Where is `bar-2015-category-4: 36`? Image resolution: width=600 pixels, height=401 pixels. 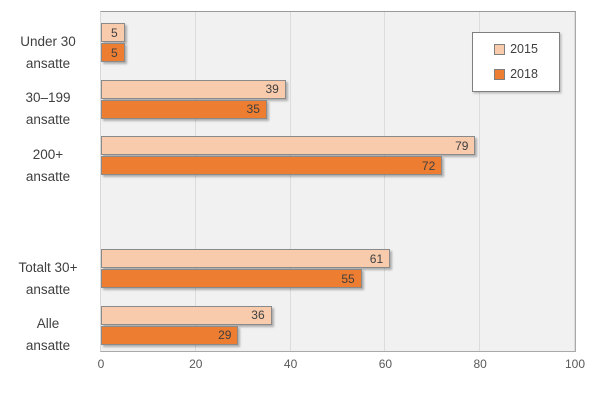 bar-2015-category-4: 36 is located at coordinates (186, 315).